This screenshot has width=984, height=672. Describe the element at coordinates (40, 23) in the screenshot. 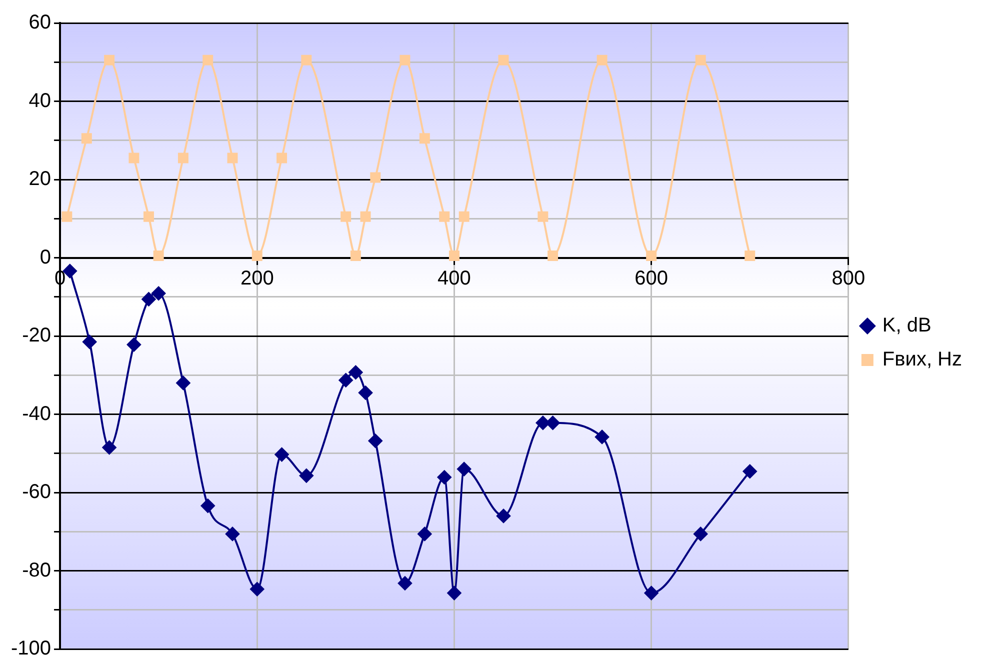

I see `y-tick-label: 60` at that location.